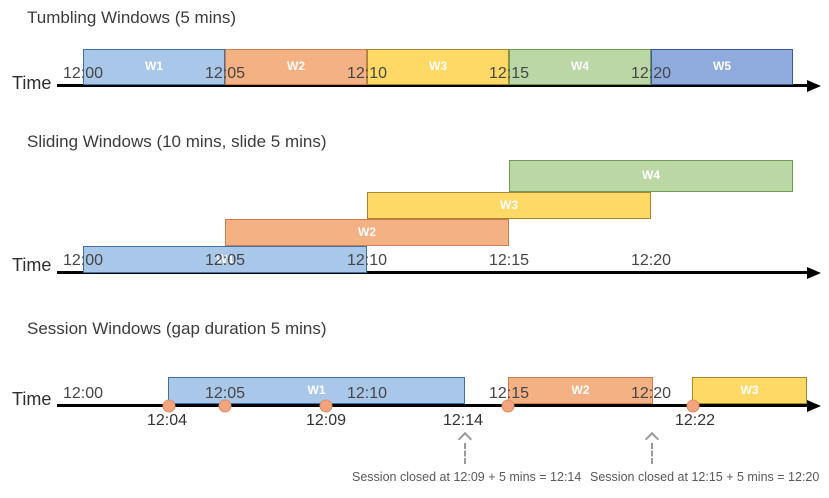 This screenshot has height=498, width=829. What do you see at coordinates (367, 393) in the screenshot?
I see `session-tick-12:10: 12:10` at bounding box center [367, 393].